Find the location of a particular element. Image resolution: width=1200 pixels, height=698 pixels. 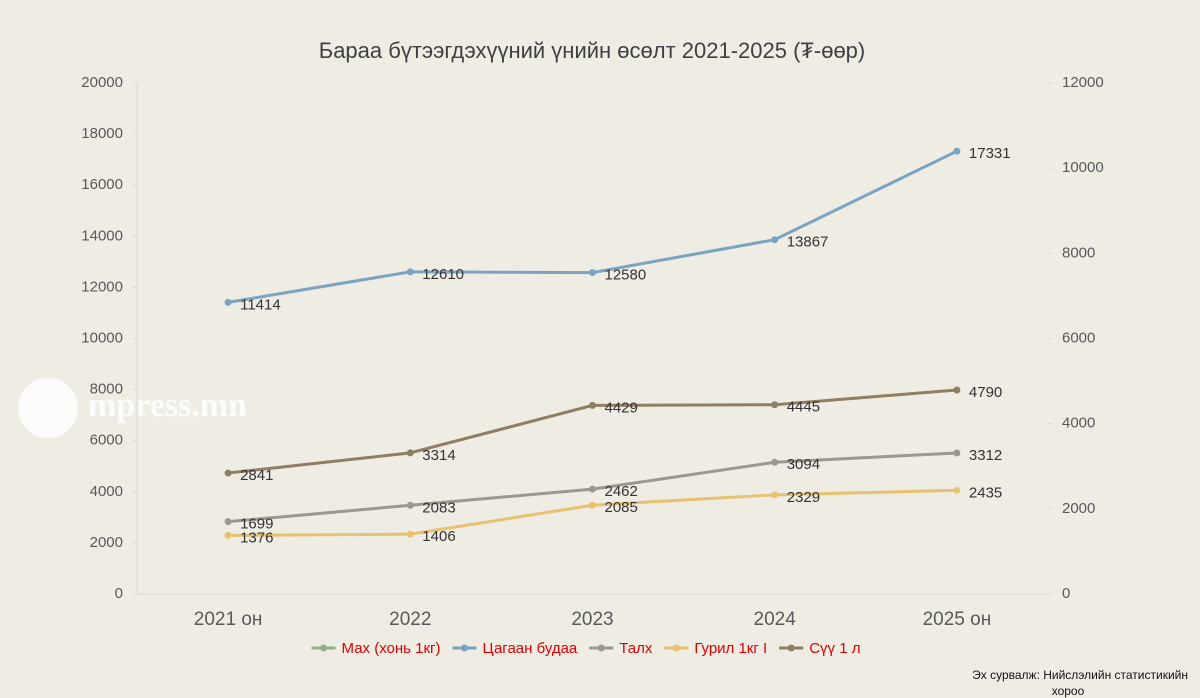

data-label: 4429 is located at coordinates (621, 407).